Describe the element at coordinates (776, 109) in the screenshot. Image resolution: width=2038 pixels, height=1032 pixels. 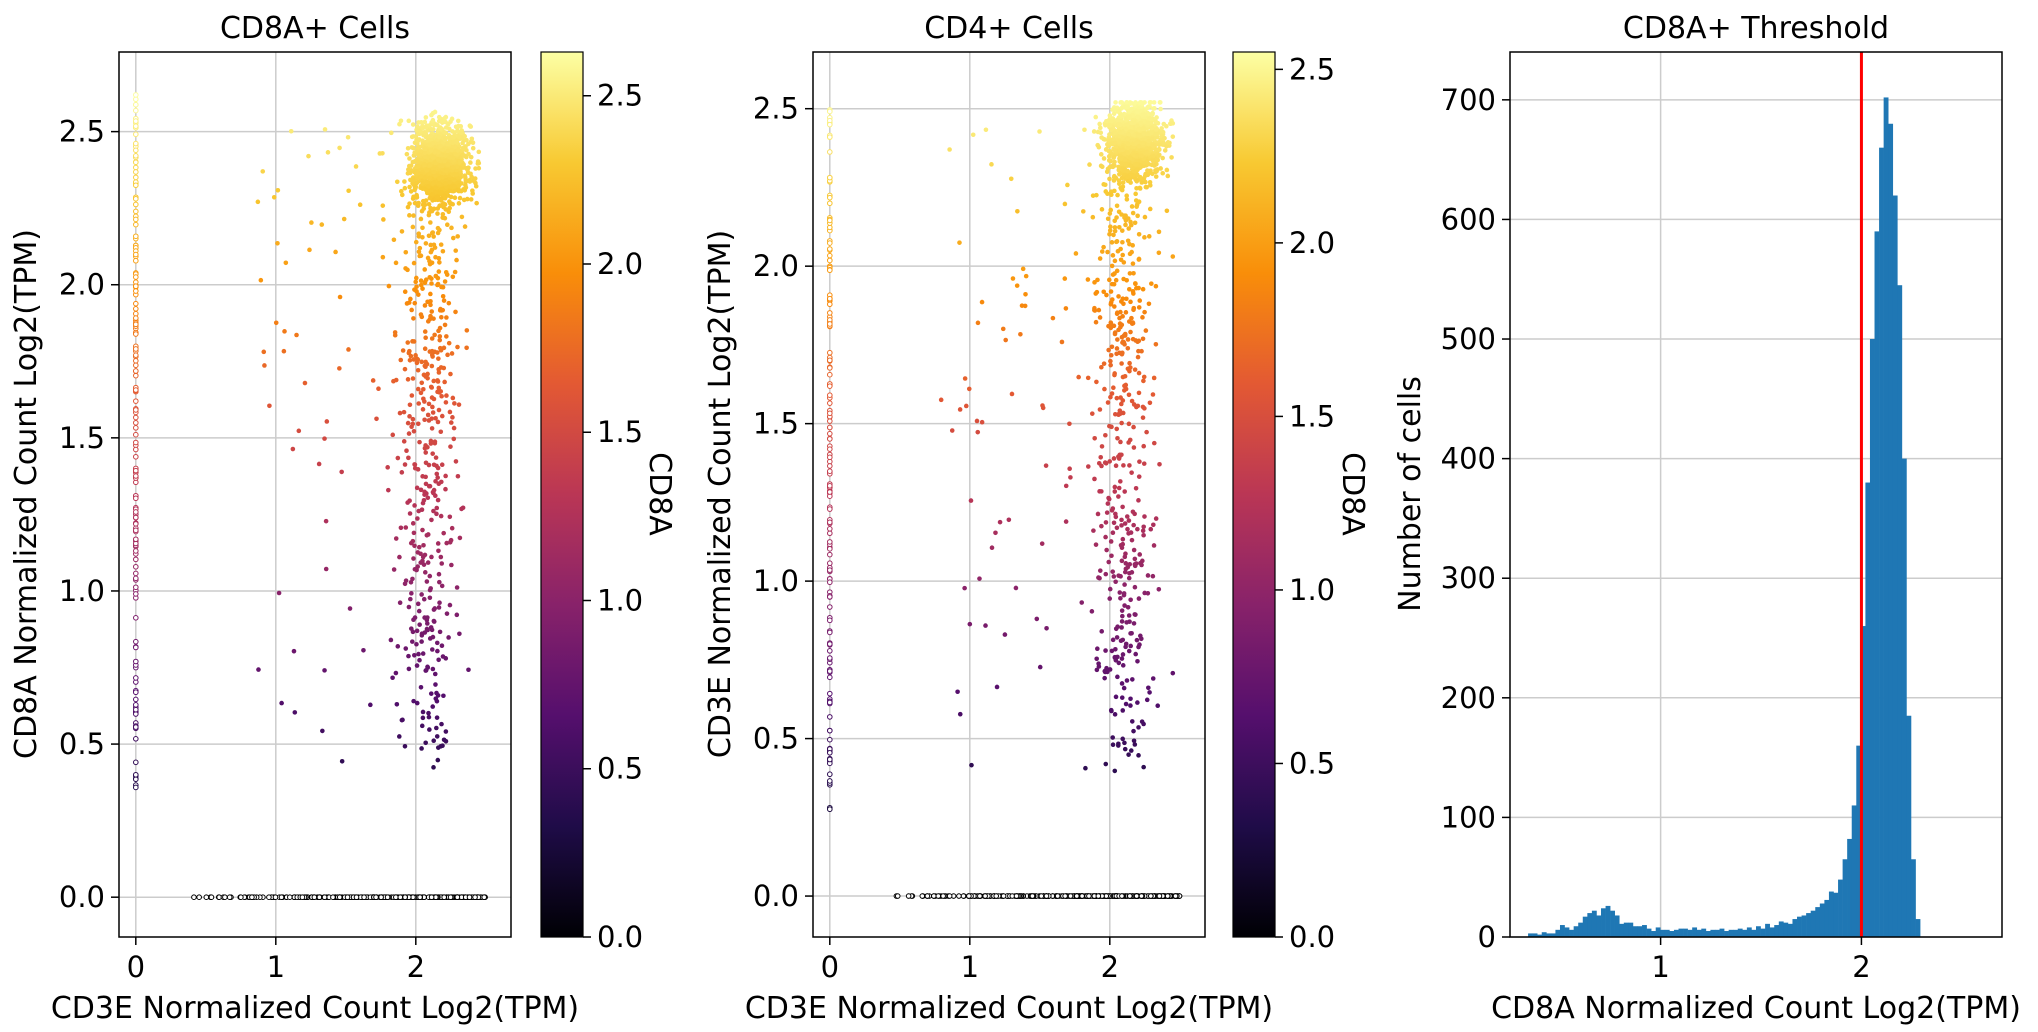
I see `y-tick-label: 2.5` at that location.